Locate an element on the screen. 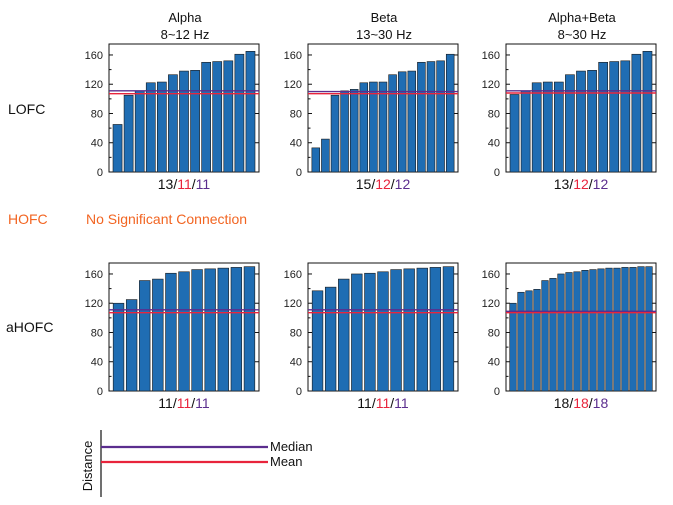  count-mean: 11 is located at coordinates (383, 403).